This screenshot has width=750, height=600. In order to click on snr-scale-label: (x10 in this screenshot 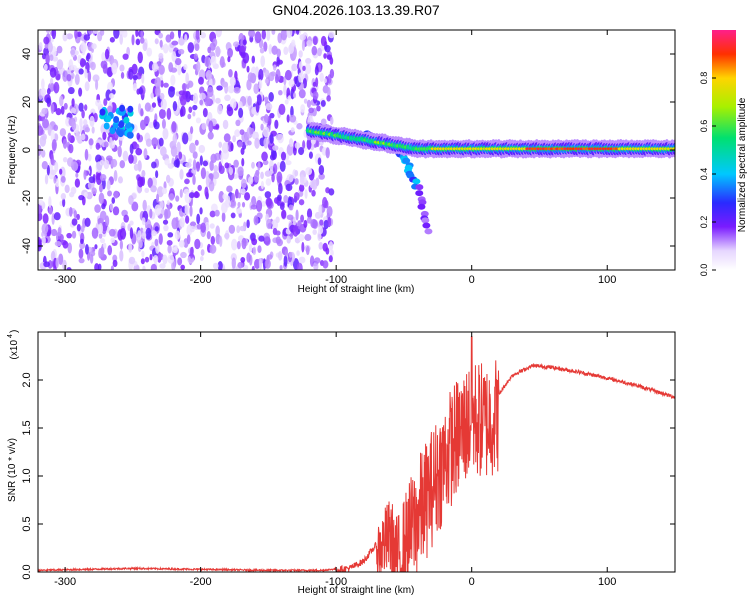, I will do `click(14, 350)`.